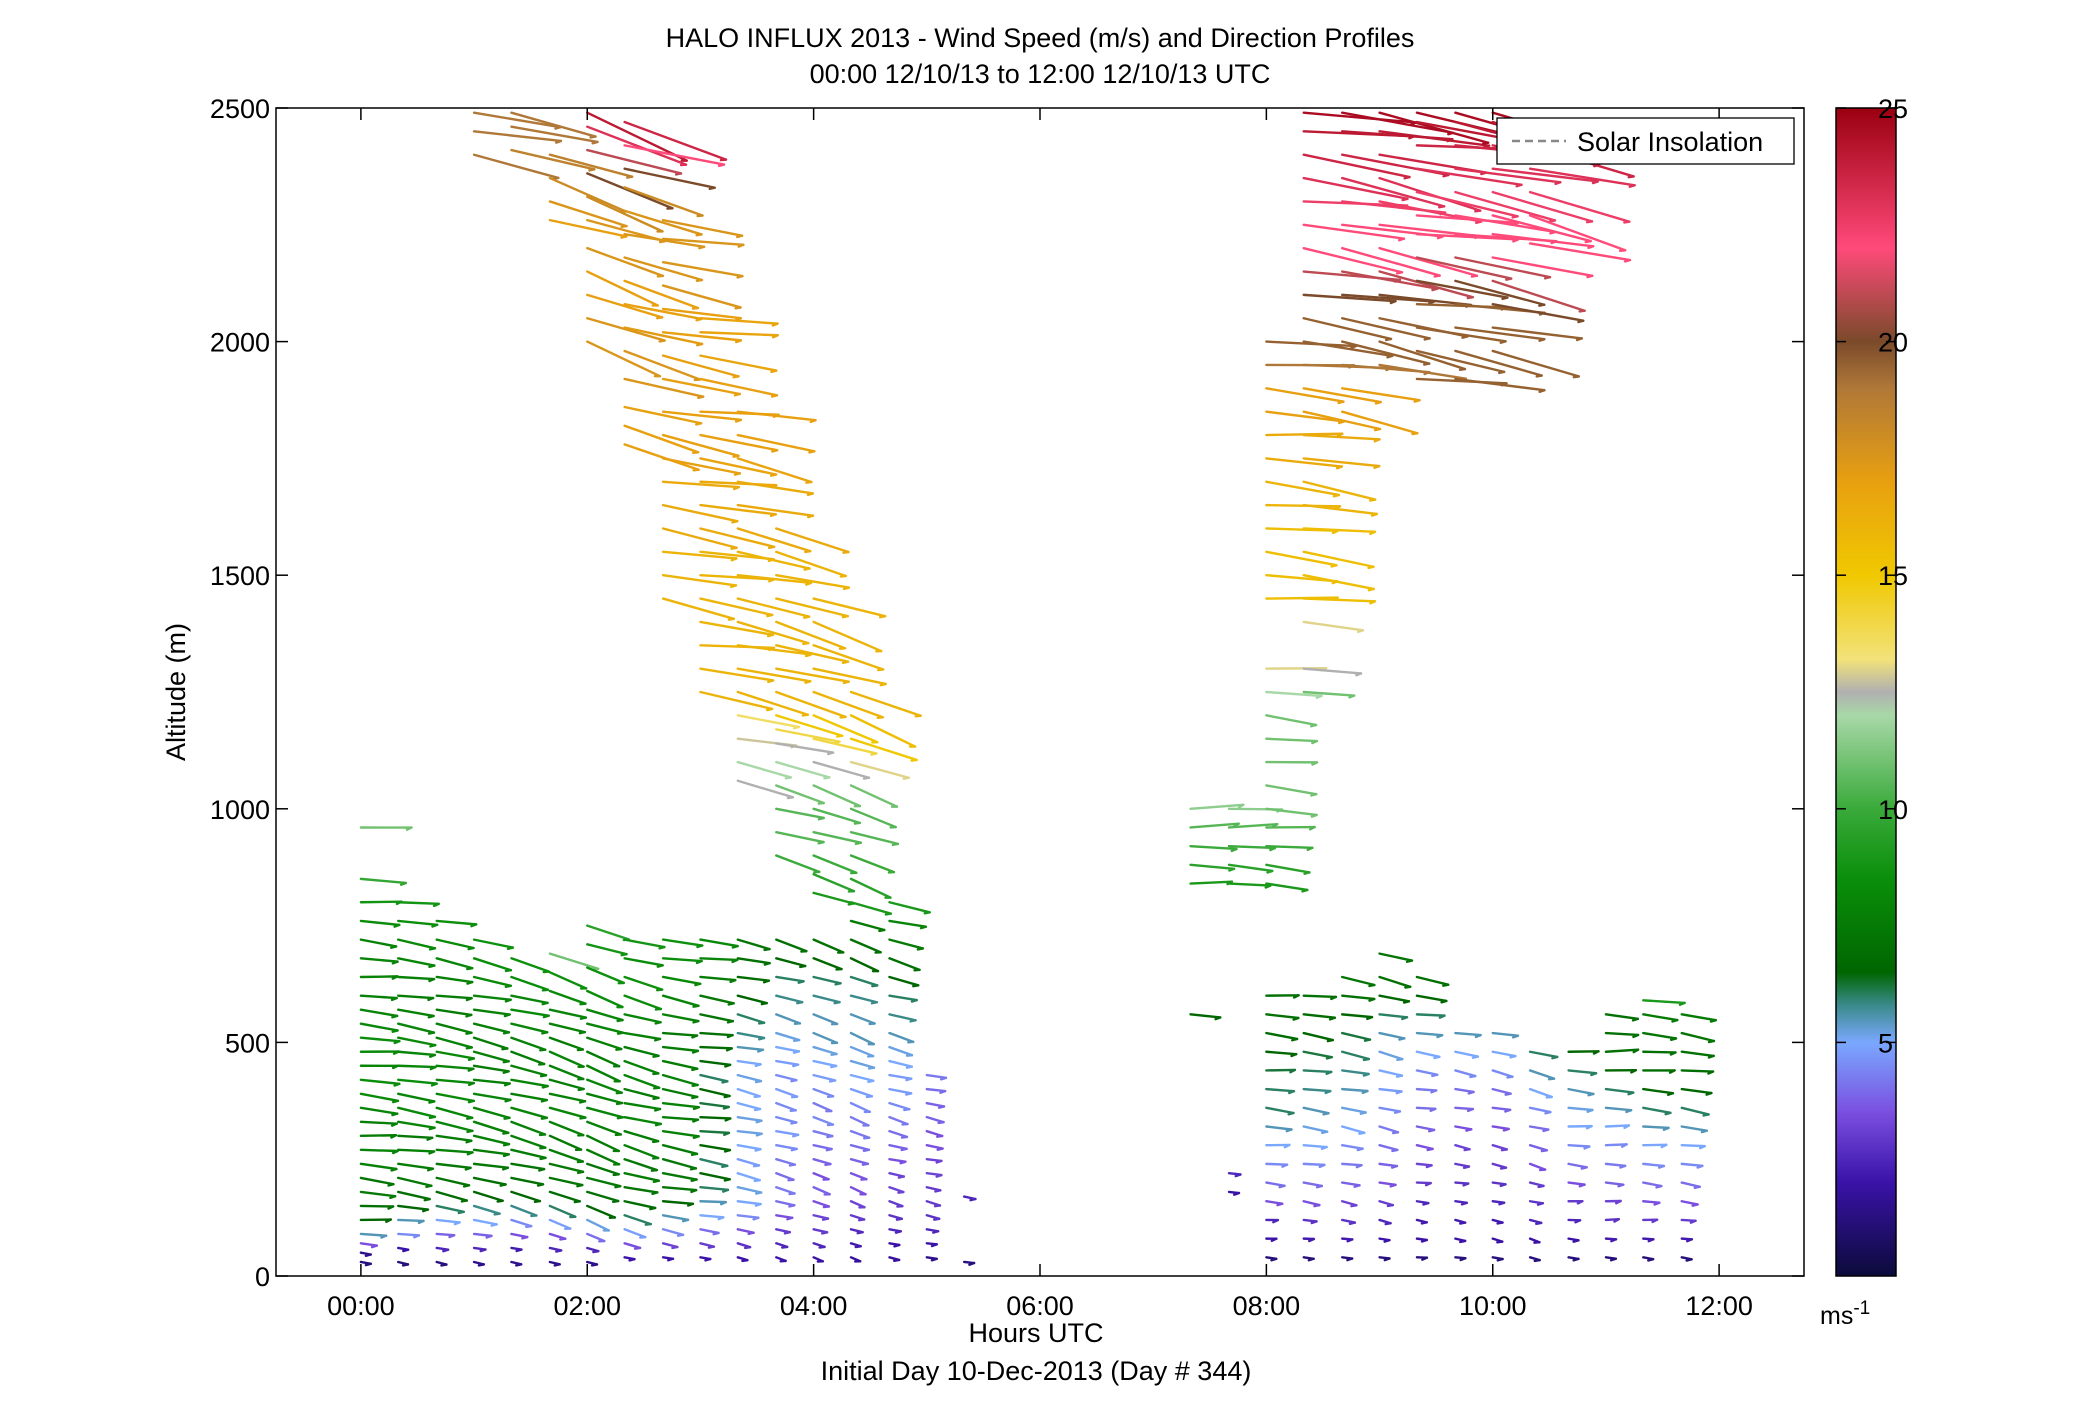 The image size is (2098, 1425). Describe the element at coordinates (1645, 141) in the screenshot. I see `legend-box` at that location.